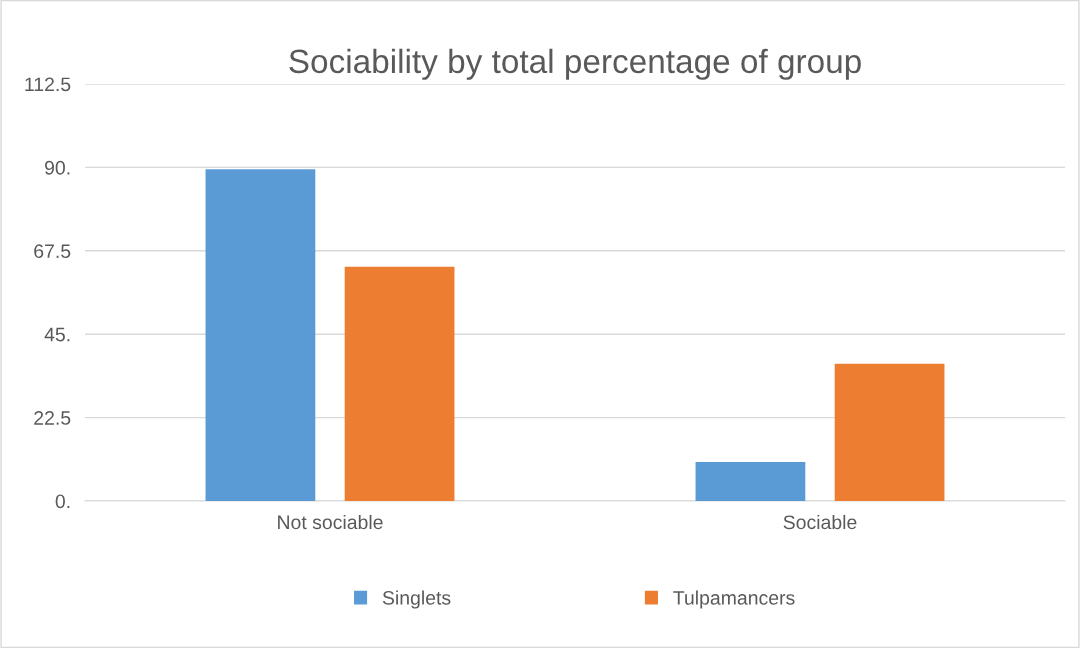 The image size is (1080, 648). What do you see at coordinates (734, 599) in the screenshot?
I see `legend-label: Tulpamancers` at bounding box center [734, 599].